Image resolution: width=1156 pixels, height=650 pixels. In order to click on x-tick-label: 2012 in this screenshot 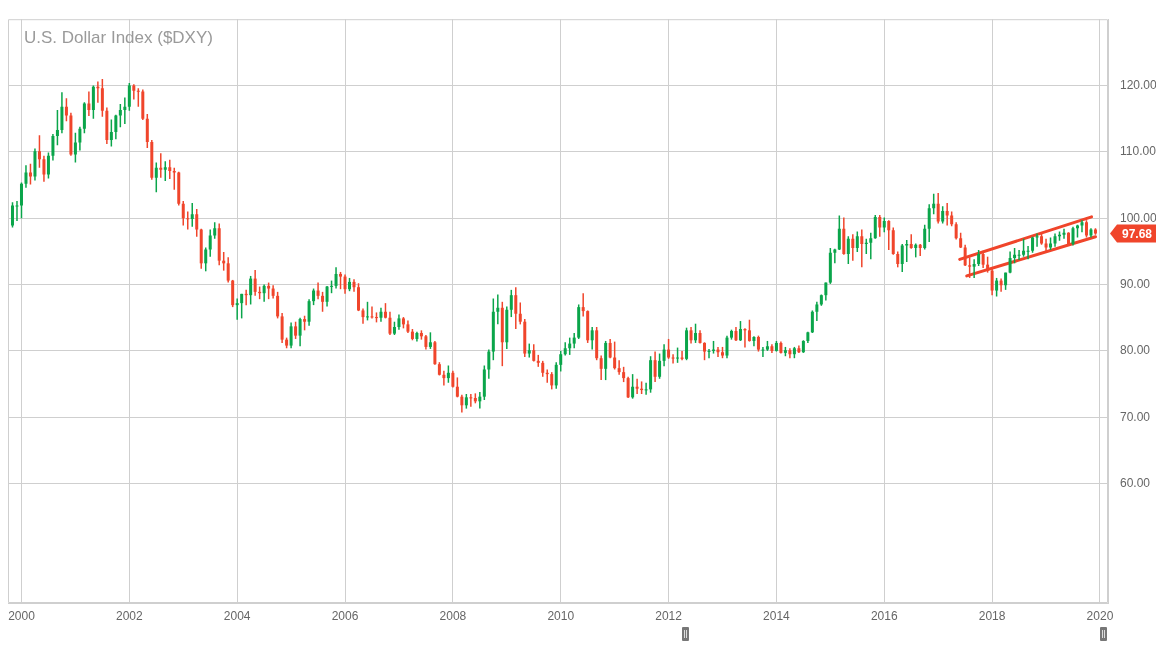, I will do `click(669, 615)`.